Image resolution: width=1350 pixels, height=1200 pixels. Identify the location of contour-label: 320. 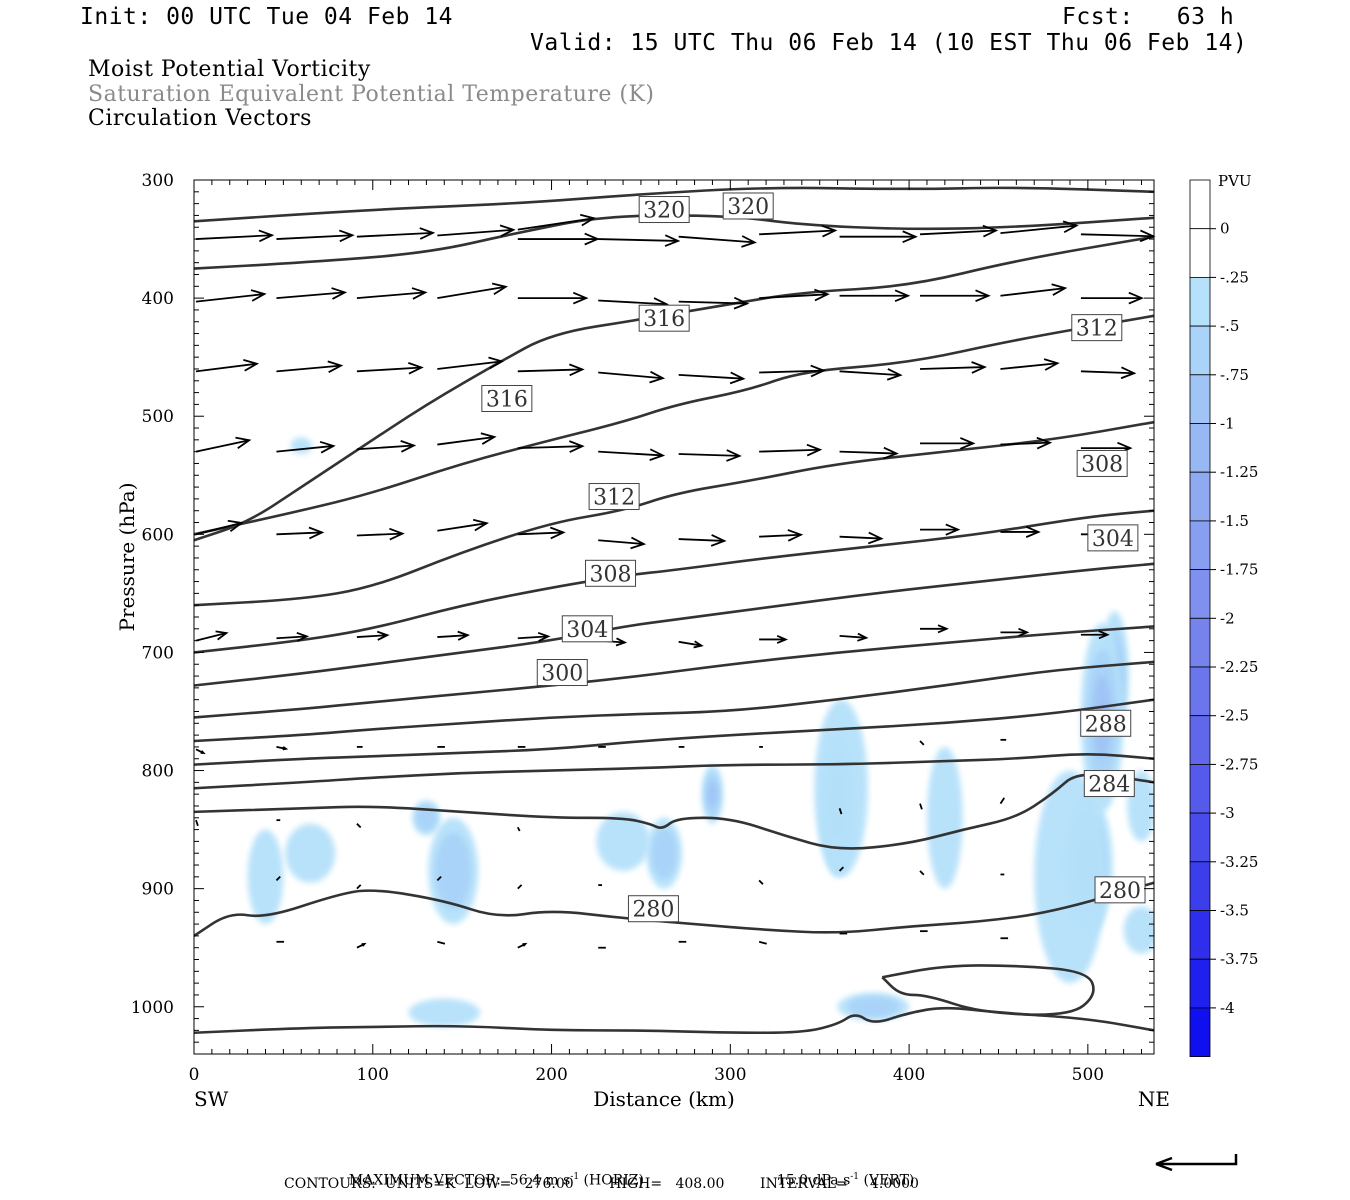
(748, 206).